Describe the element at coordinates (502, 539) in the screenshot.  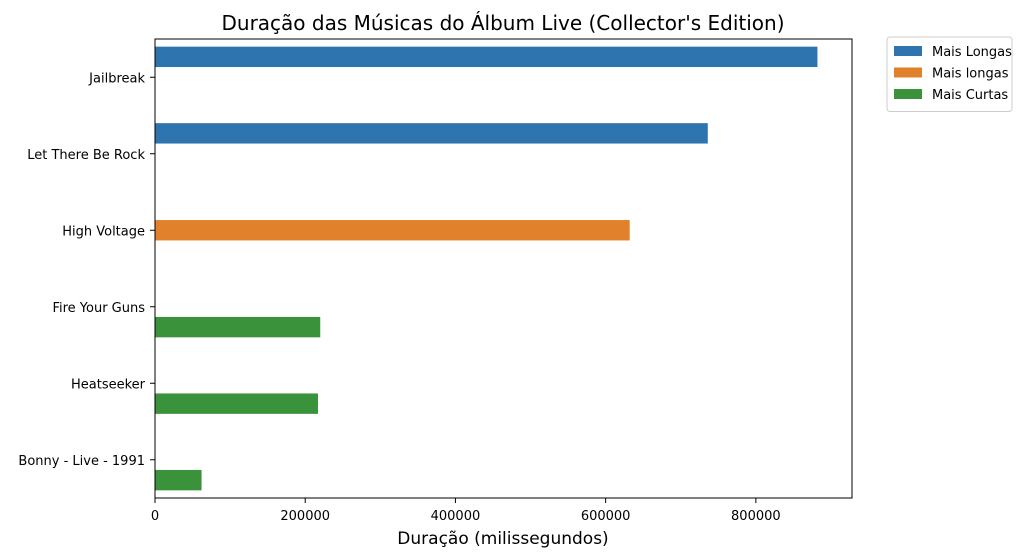
I see `x-axis-label: Duração (milissegundos)` at that location.